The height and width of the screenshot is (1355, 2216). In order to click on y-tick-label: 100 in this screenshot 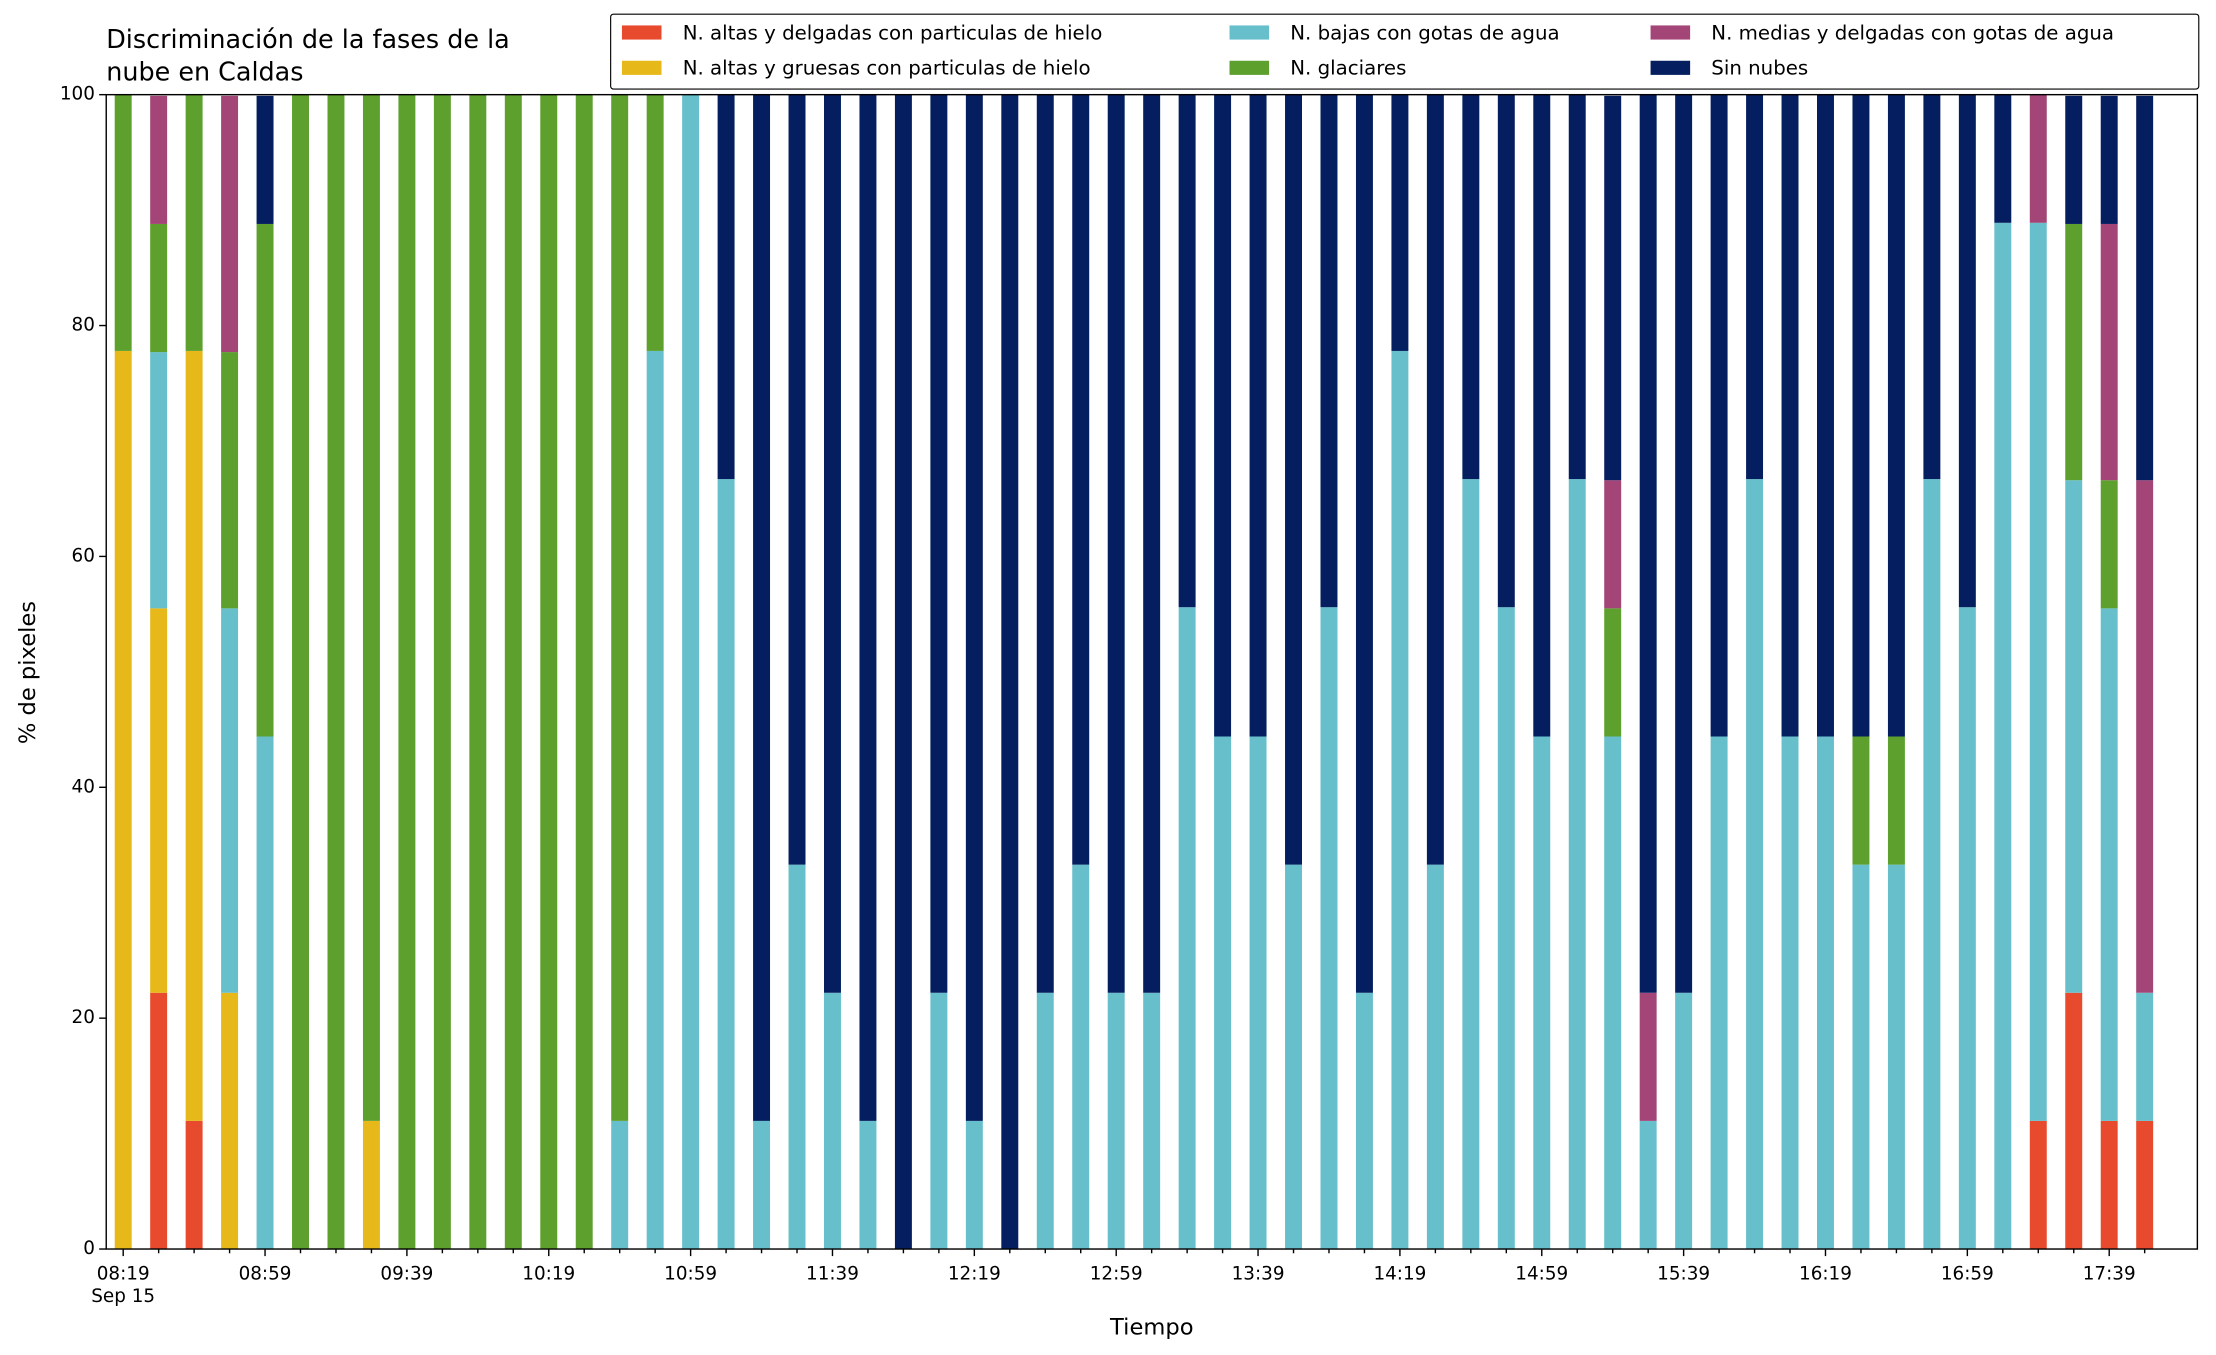, I will do `click(77, 94)`.